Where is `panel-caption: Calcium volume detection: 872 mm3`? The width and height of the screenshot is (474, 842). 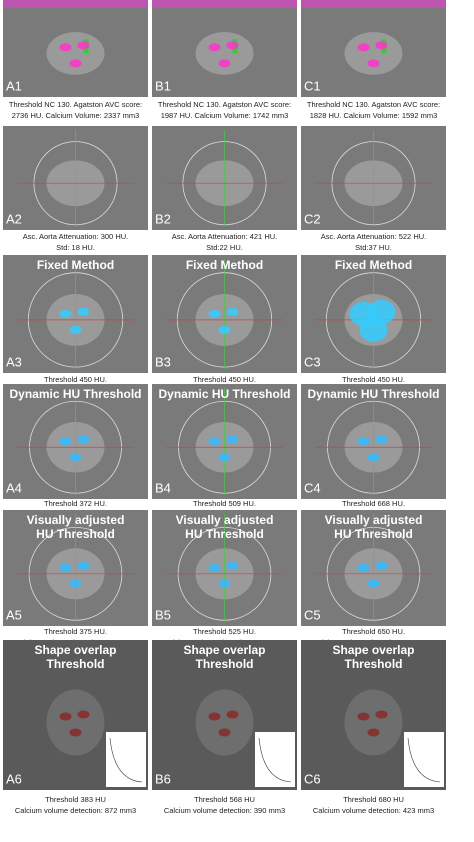 panel-caption: Calcium volume detection: 872 mm3 is located at coordinates (75, 810).